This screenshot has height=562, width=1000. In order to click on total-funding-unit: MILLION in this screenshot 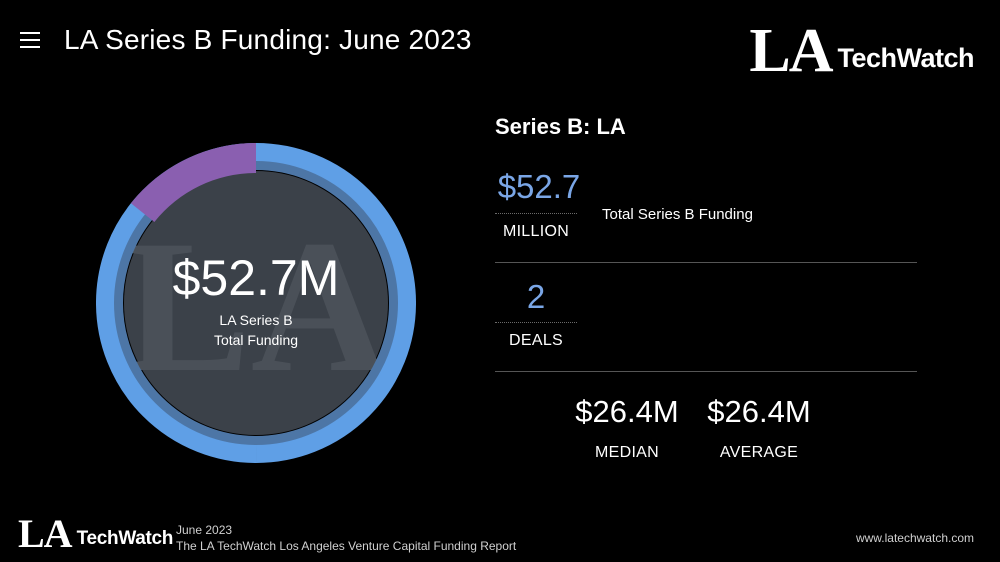, I will do `click(536, 231)`.